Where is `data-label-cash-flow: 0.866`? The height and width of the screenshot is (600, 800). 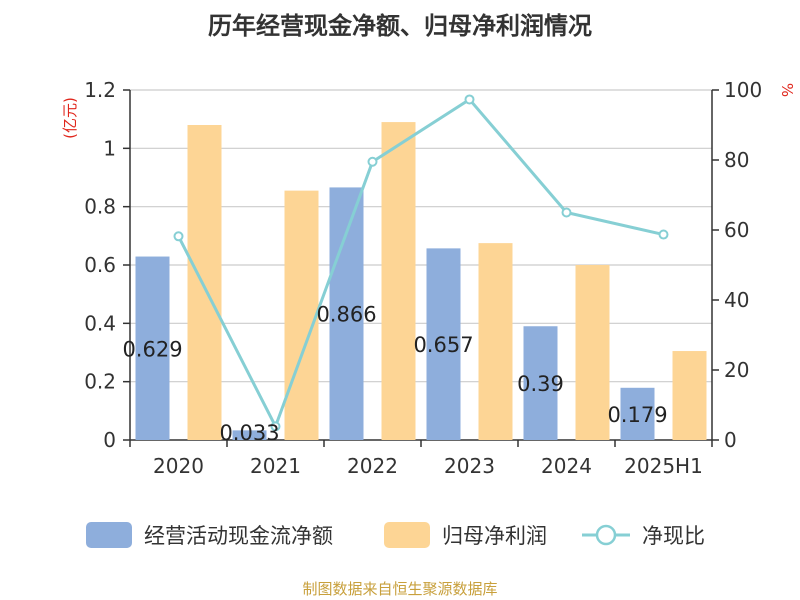
data-label-cash-flow: 0.866 is located at coordinates (346, 315).